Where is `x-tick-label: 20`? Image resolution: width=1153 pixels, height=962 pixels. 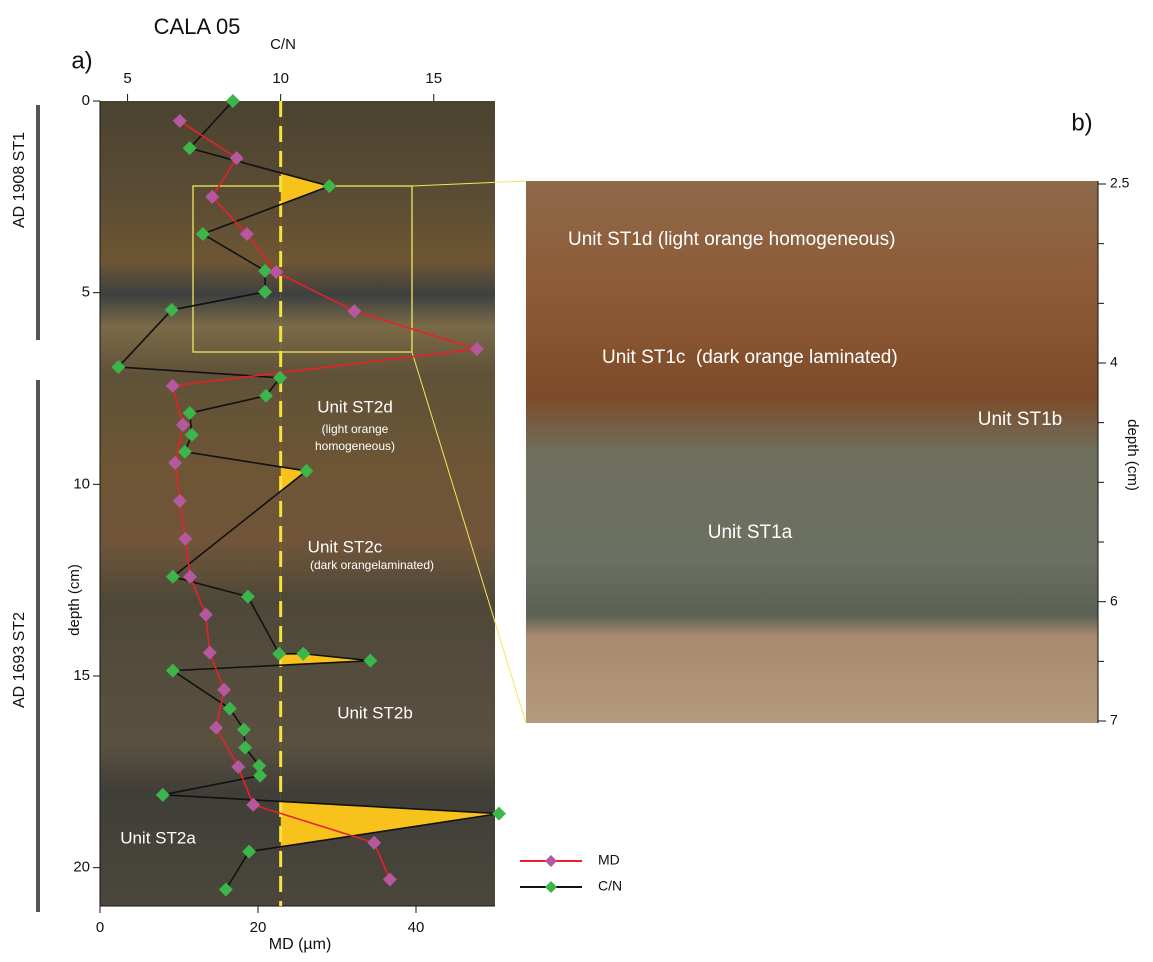 x-tick-label: 20 is located at coordinates (258, 927).